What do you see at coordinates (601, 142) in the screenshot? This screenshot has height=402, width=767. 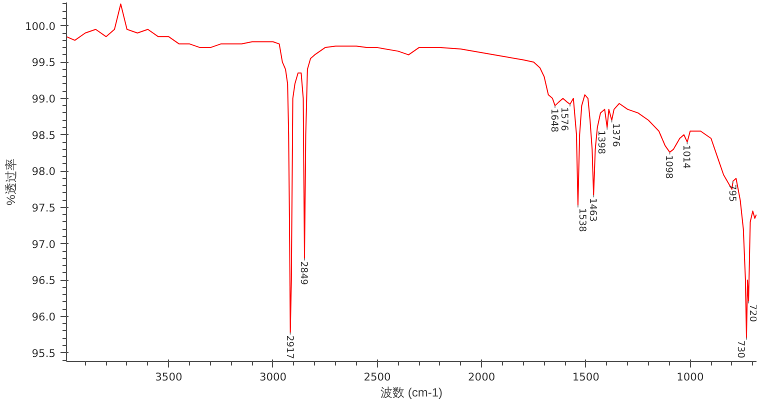 I see `annotation: 1398` at bounding box center [601, 142].